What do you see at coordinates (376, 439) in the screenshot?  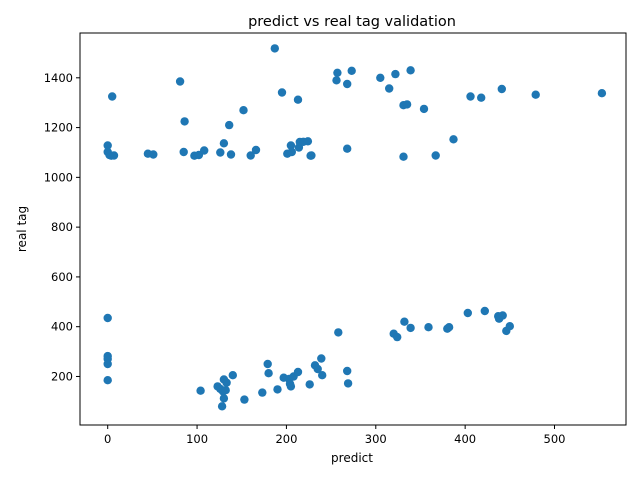 I see `x-tick-label: 300` at bounding box center [376, 439].